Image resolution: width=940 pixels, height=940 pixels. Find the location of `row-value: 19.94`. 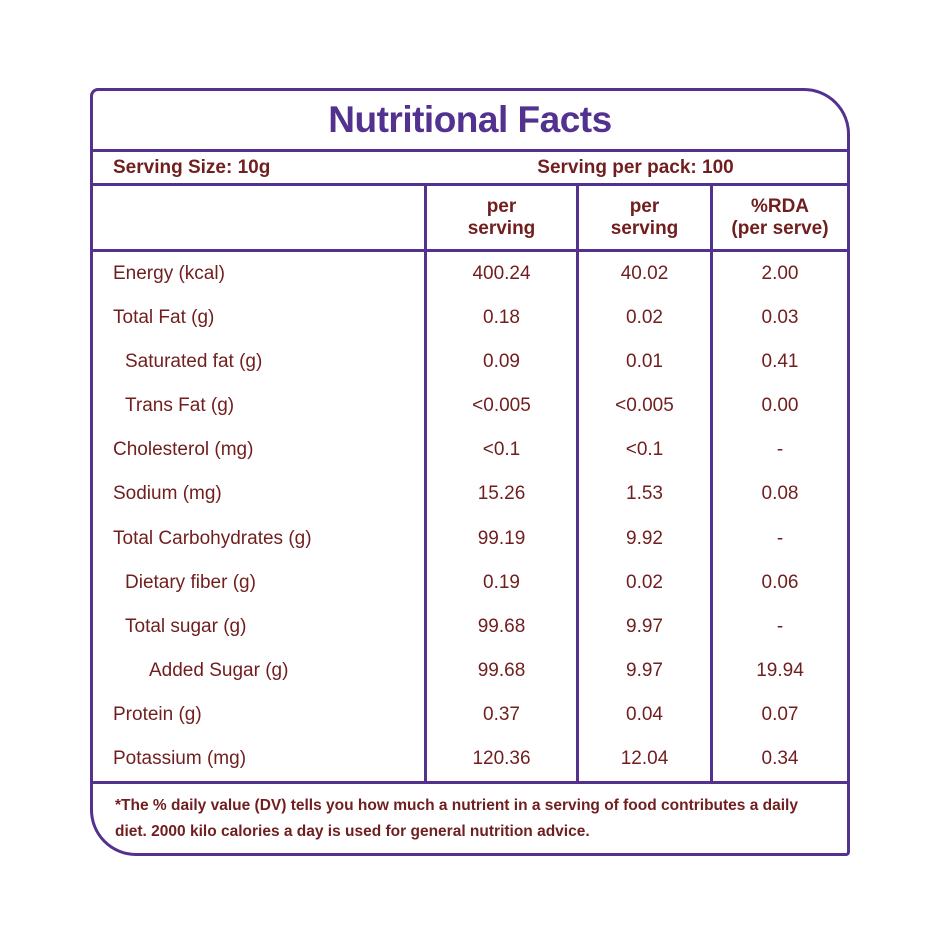

row-value: 19.94 is located at coordinates (778, 670).